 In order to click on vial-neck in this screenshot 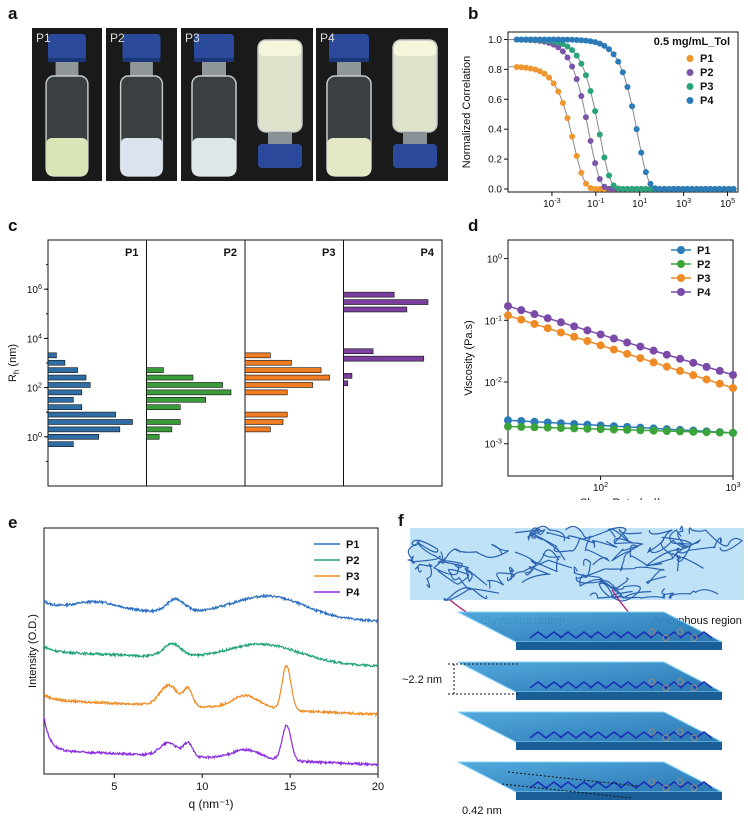, I will do `click(67, 69)`.